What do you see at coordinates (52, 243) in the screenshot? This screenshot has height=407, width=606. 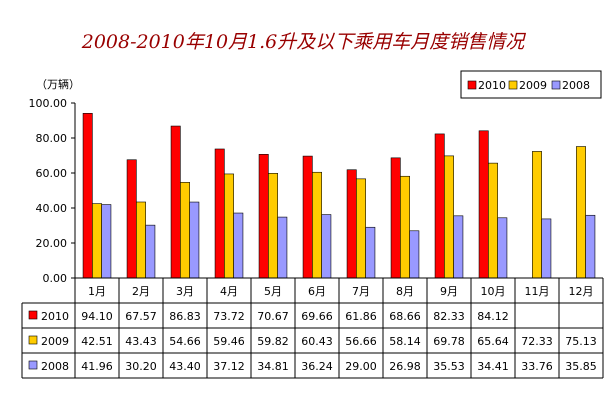 I see `y-tick-label: 20.00` at bounding box center [52, 243].